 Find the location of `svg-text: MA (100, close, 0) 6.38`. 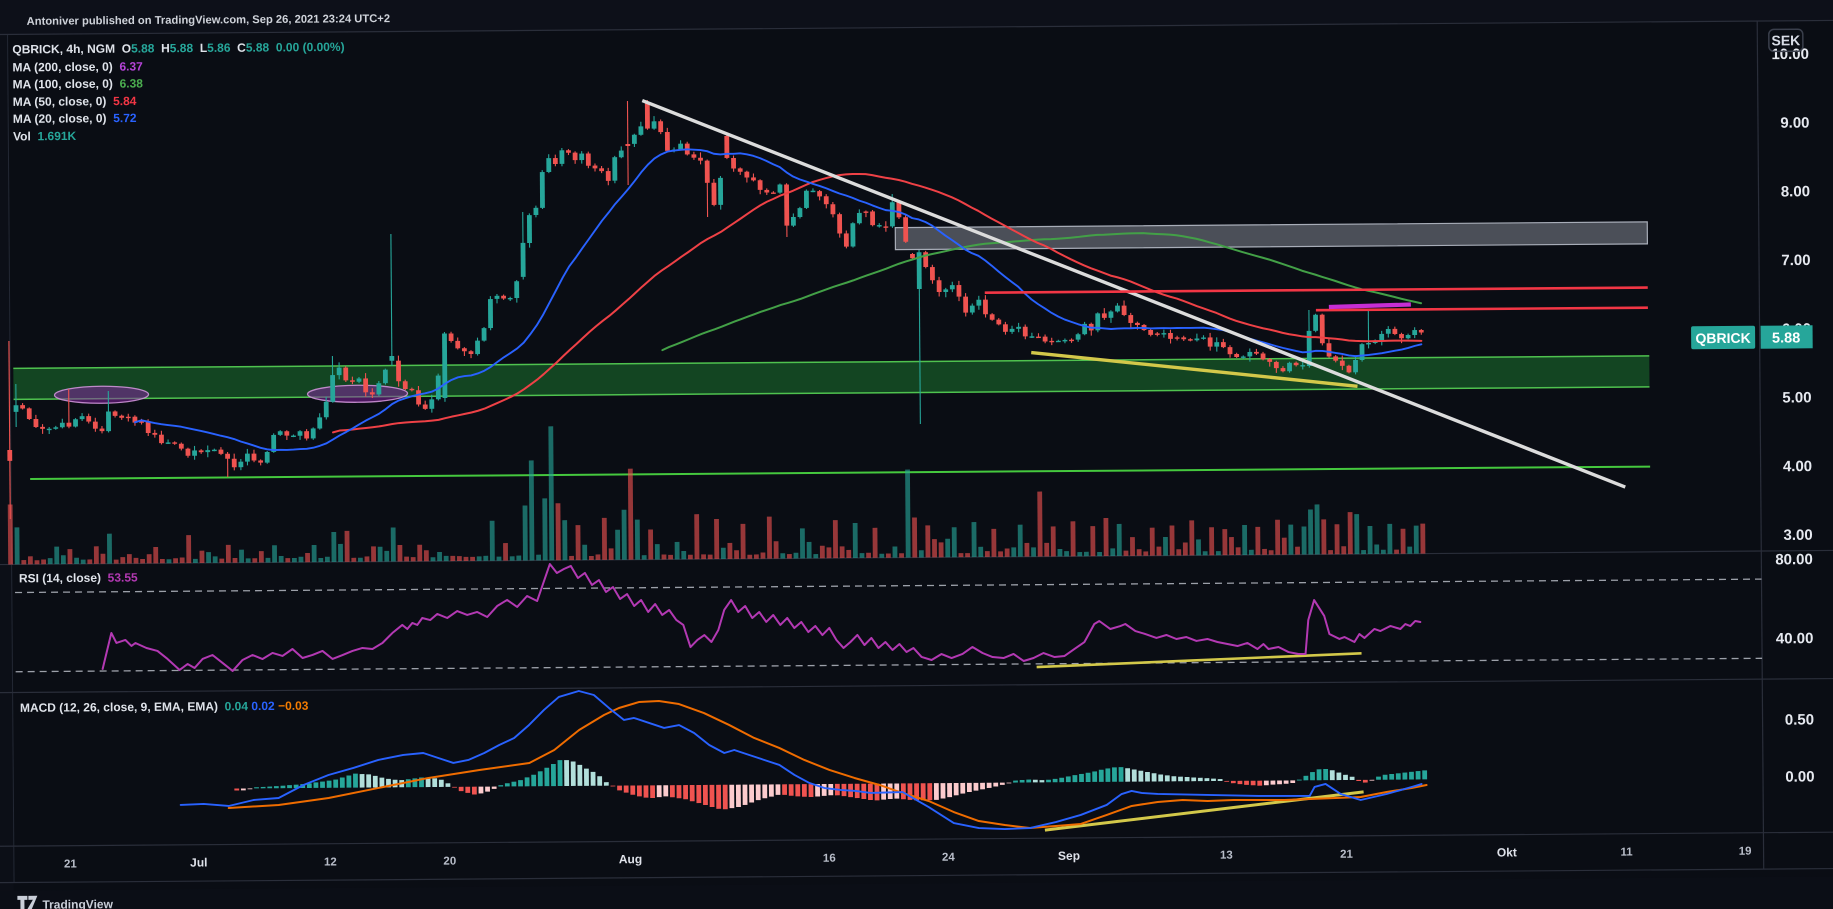

svg-text: MA (100, close, 0) 6.38 is located at coordinates (78, 83).